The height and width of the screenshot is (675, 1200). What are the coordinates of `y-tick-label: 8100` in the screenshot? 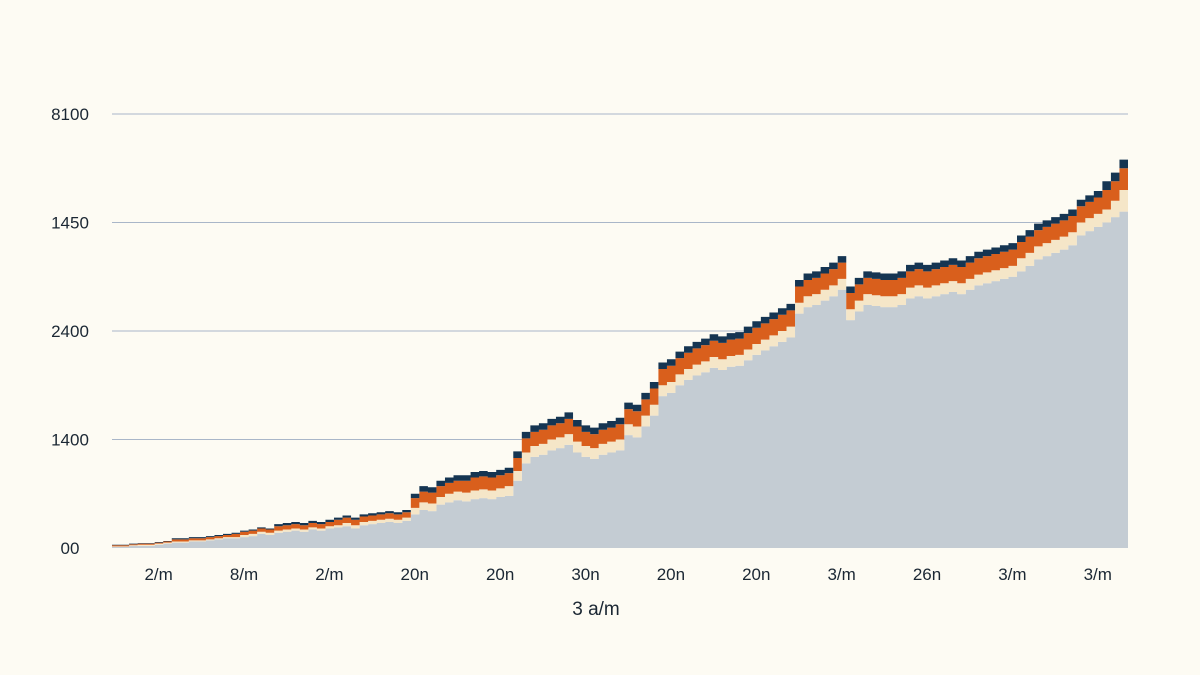 It's located at (70, 114).